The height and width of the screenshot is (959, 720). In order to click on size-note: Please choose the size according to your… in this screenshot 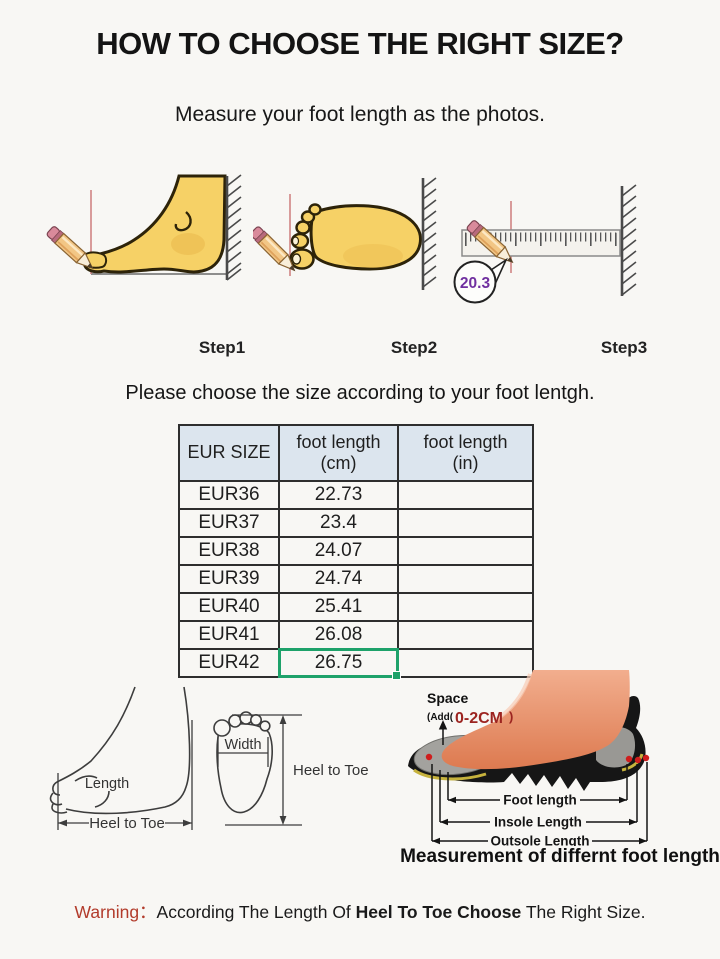, I will do `click(360, 393)`.